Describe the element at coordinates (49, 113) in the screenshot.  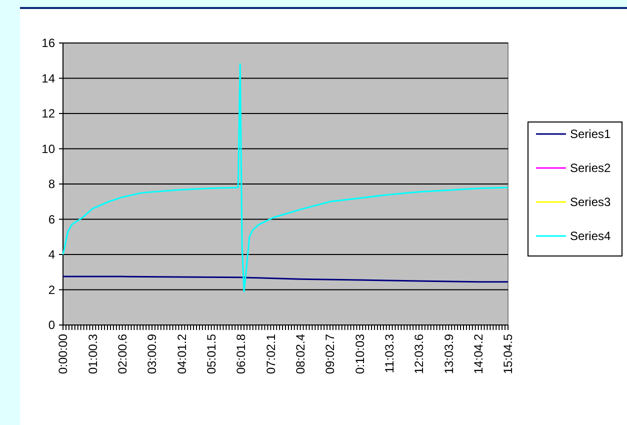
I see `y-tick-label: 12` at that location.